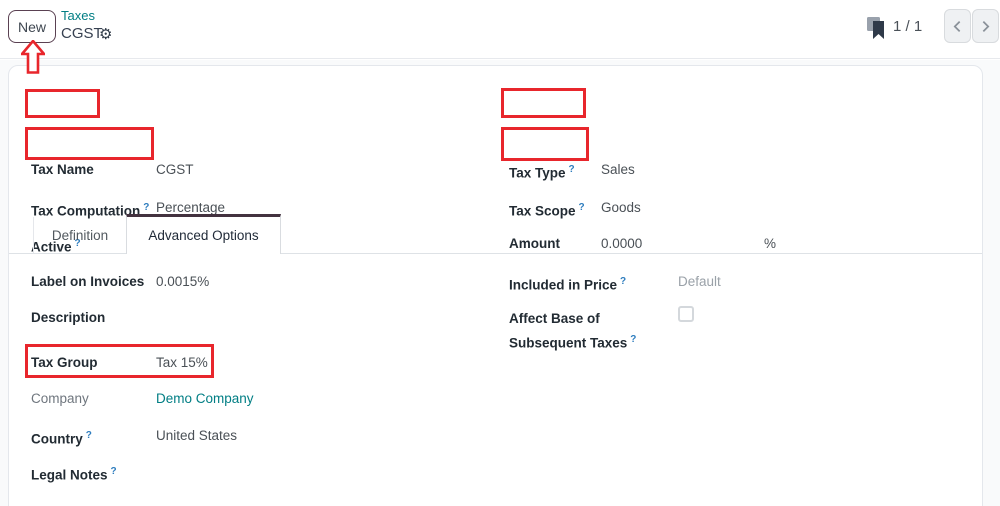 This screenshot has width=1000, height=506. I want to click on legal-notes-label: Legal Notes?, so click(74, 474).